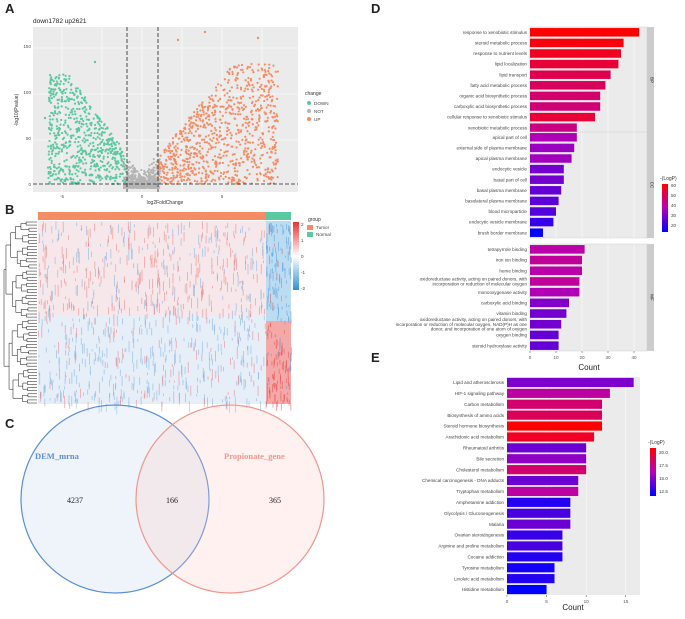 Image resolution: width=685 pixels, height=619 pixels. Describe the element at coordinates (310, 227) in the screenshot. I see `tumor-legend-swatch` at that location.